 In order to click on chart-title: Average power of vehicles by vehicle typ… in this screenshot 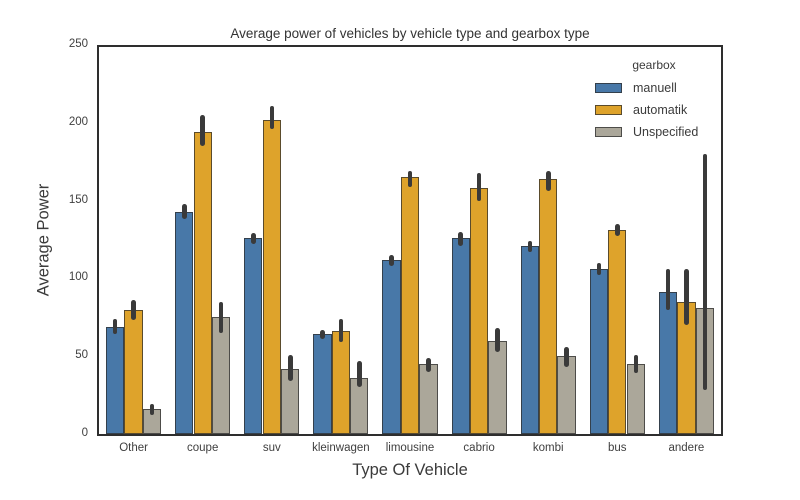, I will do `click(410, 33)`.